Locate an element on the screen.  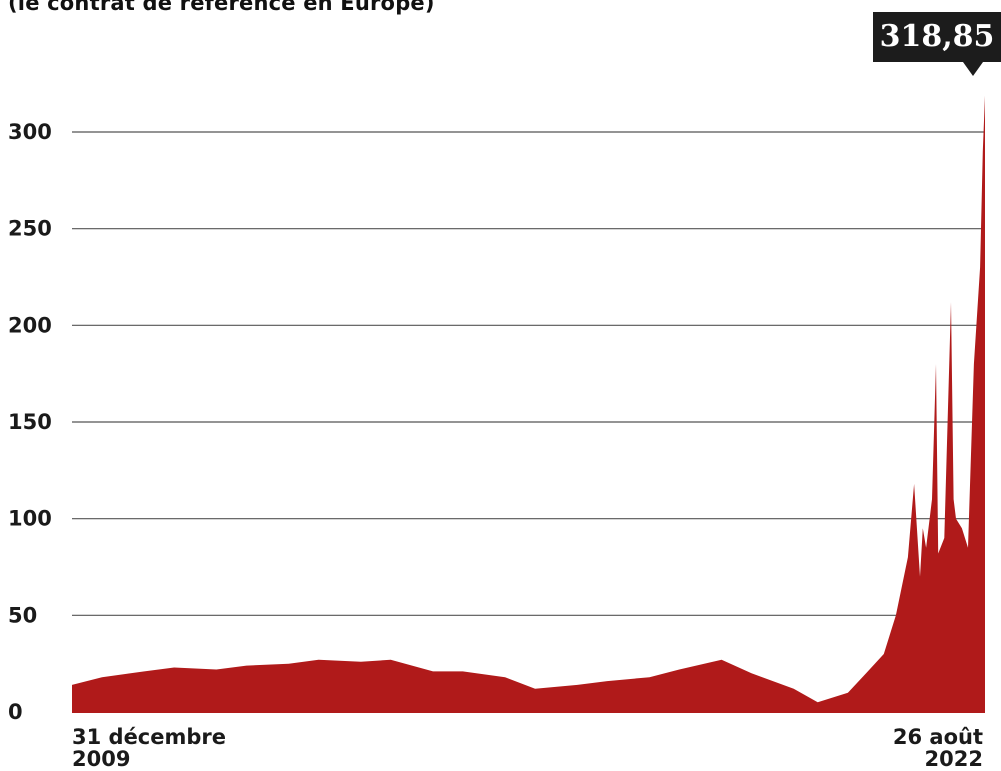
x-end-line1: 26 août is located at coordinates (937, 737).